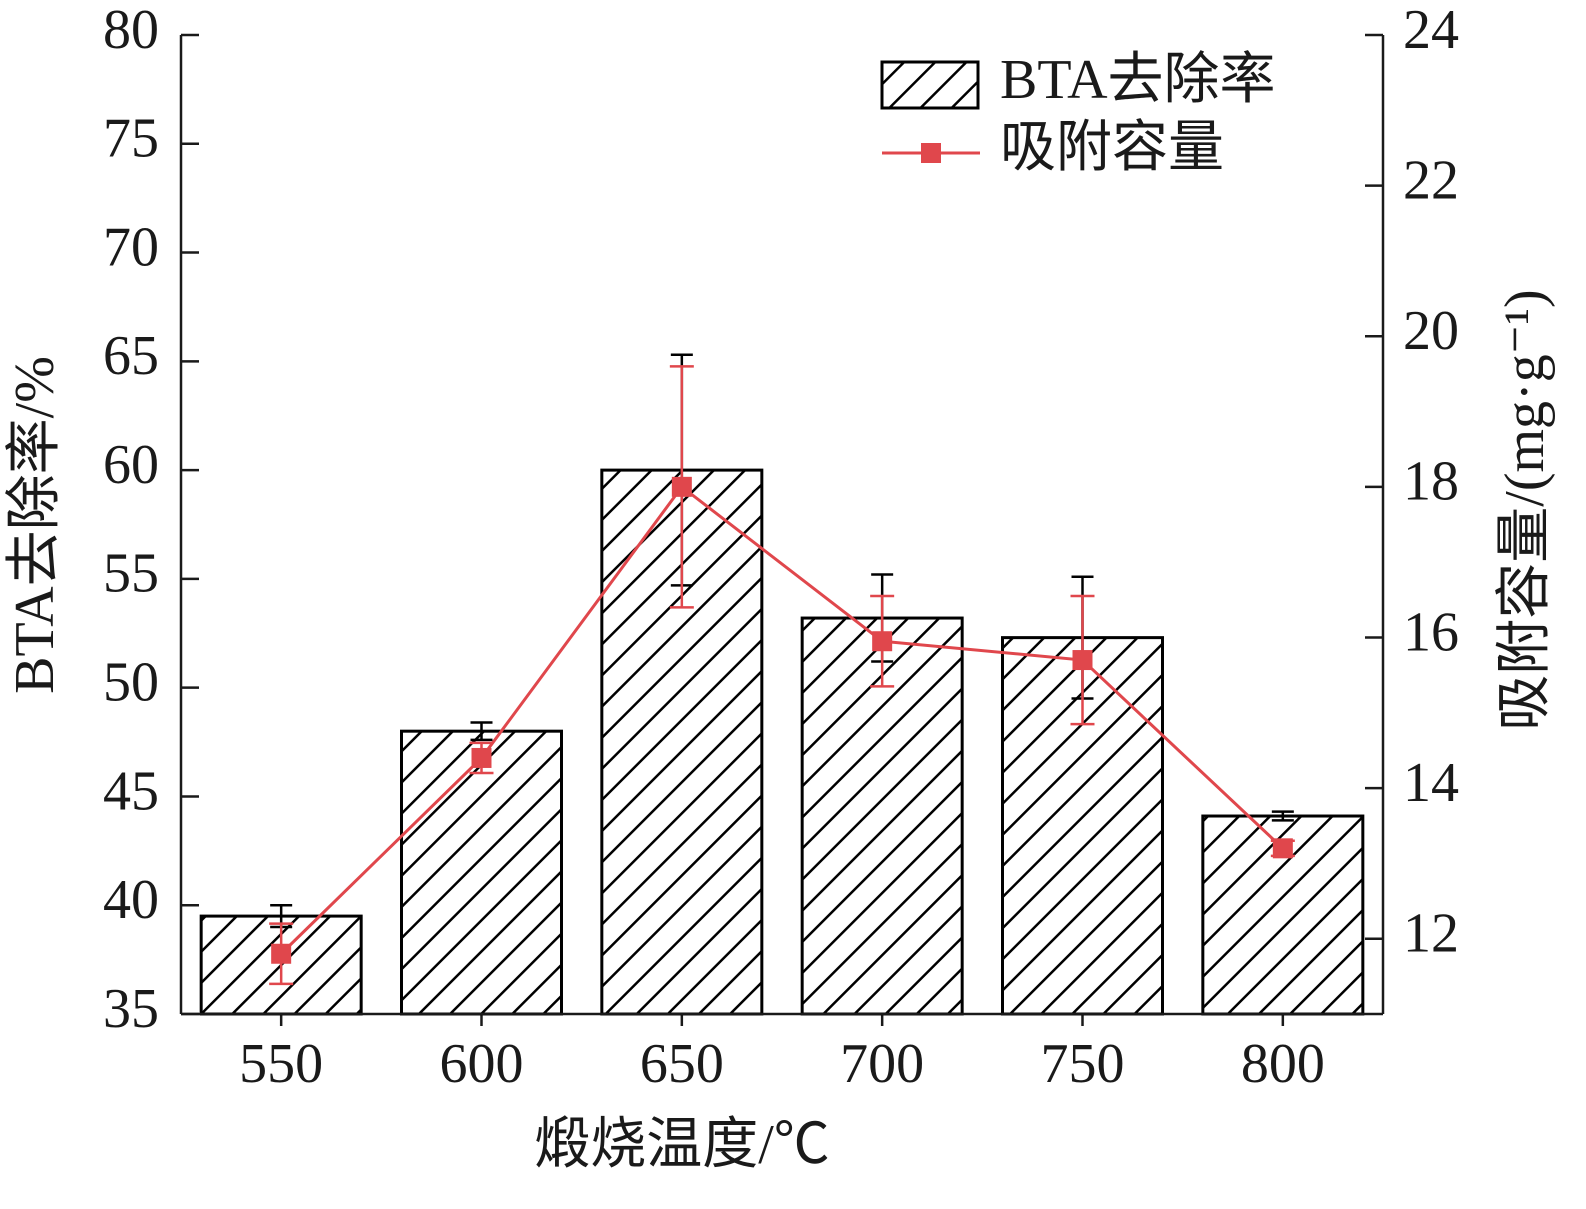 The height and width of the screenshot is (1209, 1586). I want to click on y-tick-label: 70, so click(131, 247).